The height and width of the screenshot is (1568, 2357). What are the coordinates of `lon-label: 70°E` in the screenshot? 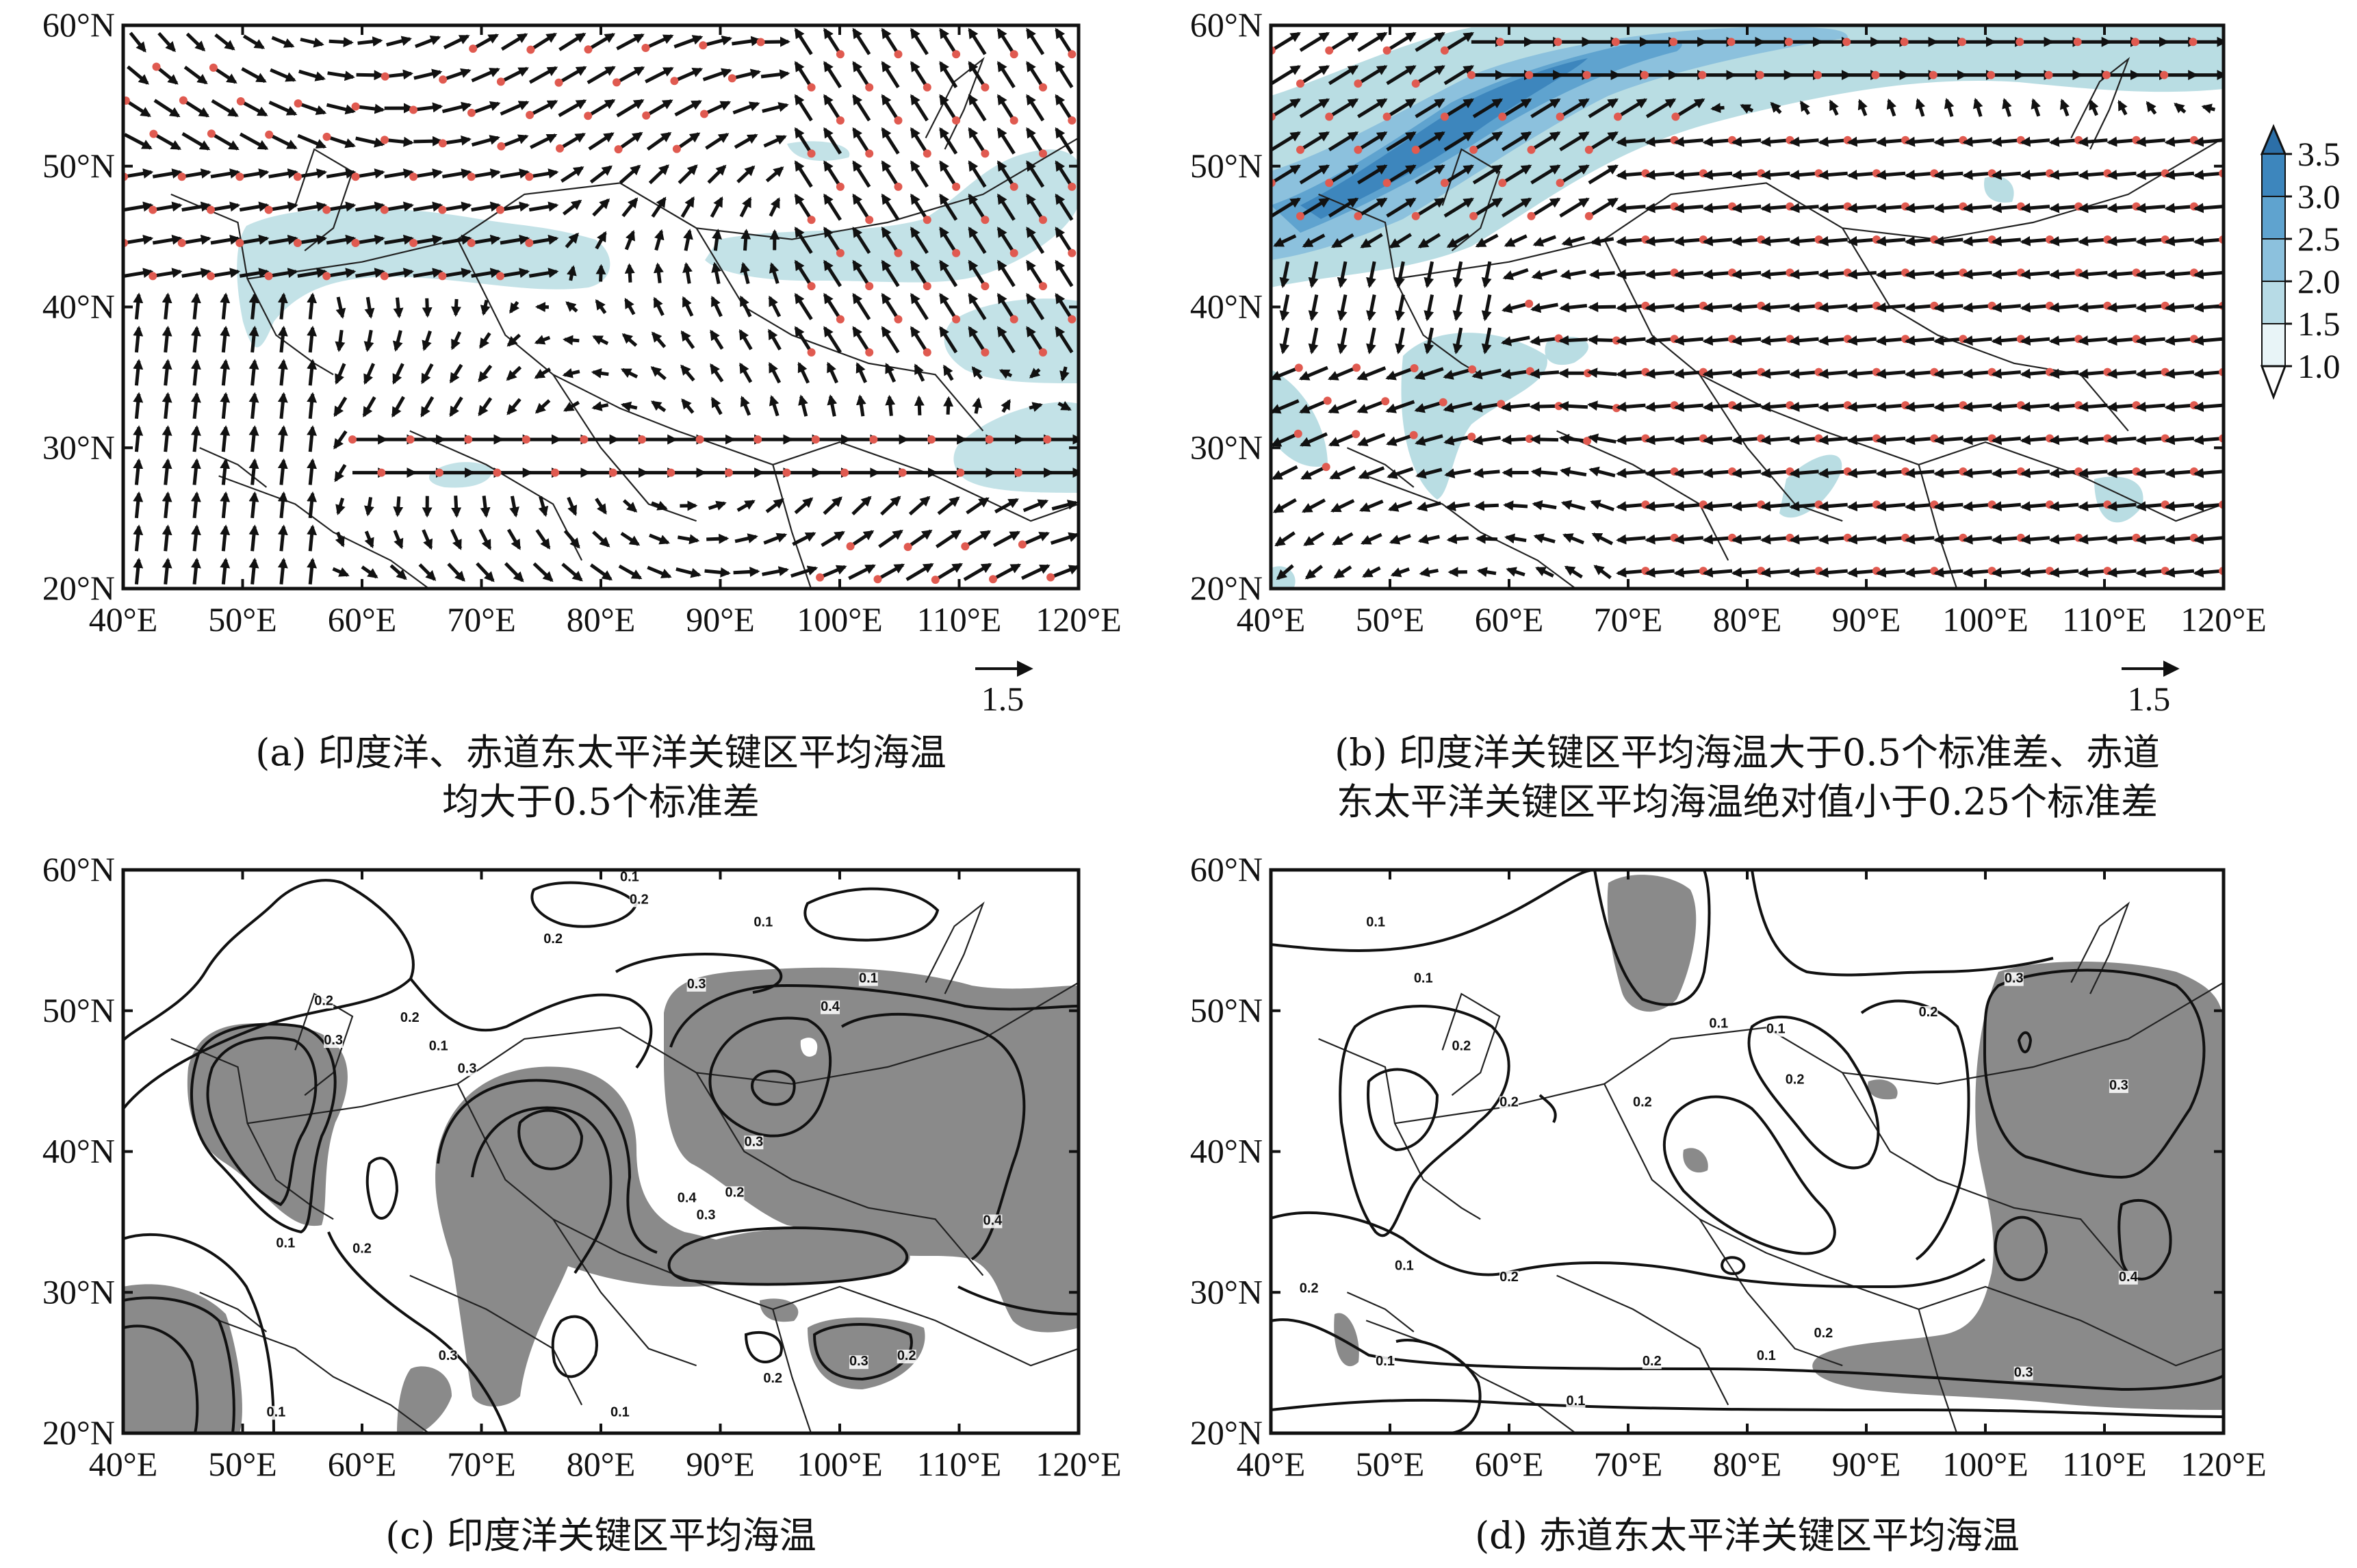 It's located at (481, 1464).